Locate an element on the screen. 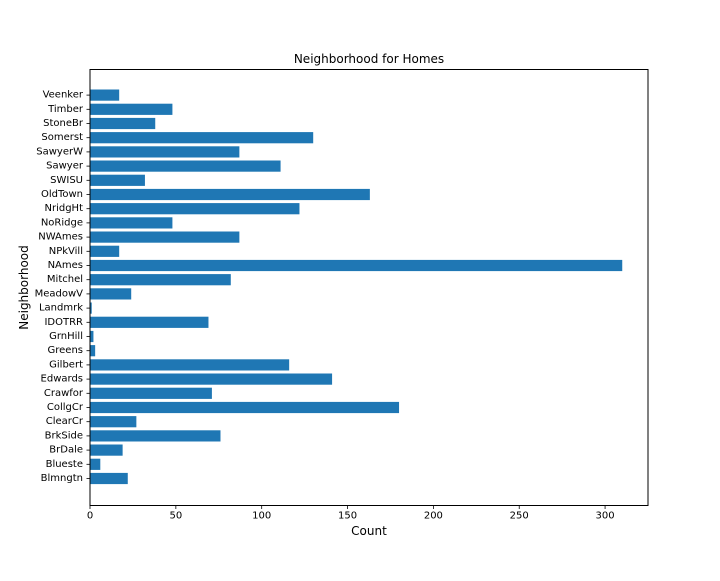 This screenshot has height=581, width=720. bar-collgcr is located at coordinates (245, 407).